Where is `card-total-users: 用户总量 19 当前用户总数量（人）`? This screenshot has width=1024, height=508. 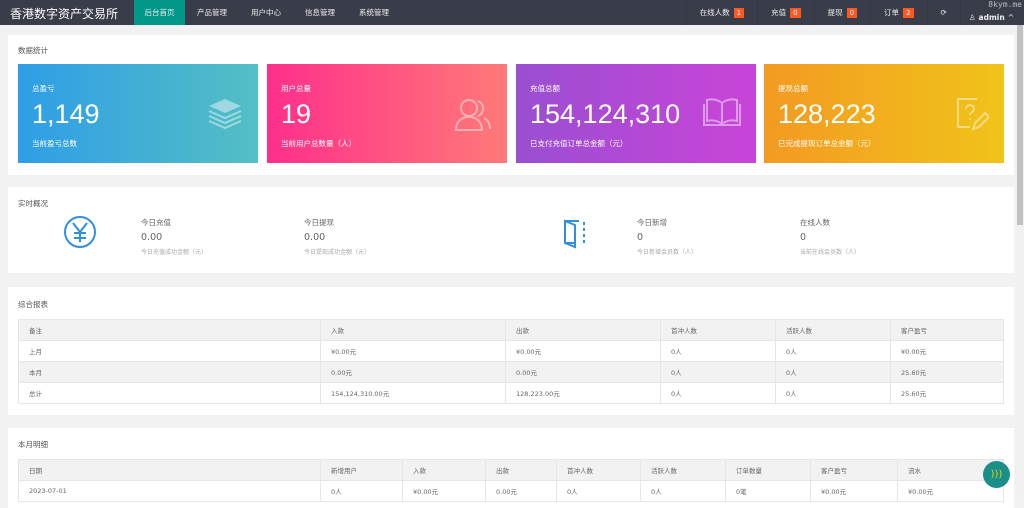
card-total-users: 用户总量 19 当前用户总数量（人） is located at coordinates (387, 113).